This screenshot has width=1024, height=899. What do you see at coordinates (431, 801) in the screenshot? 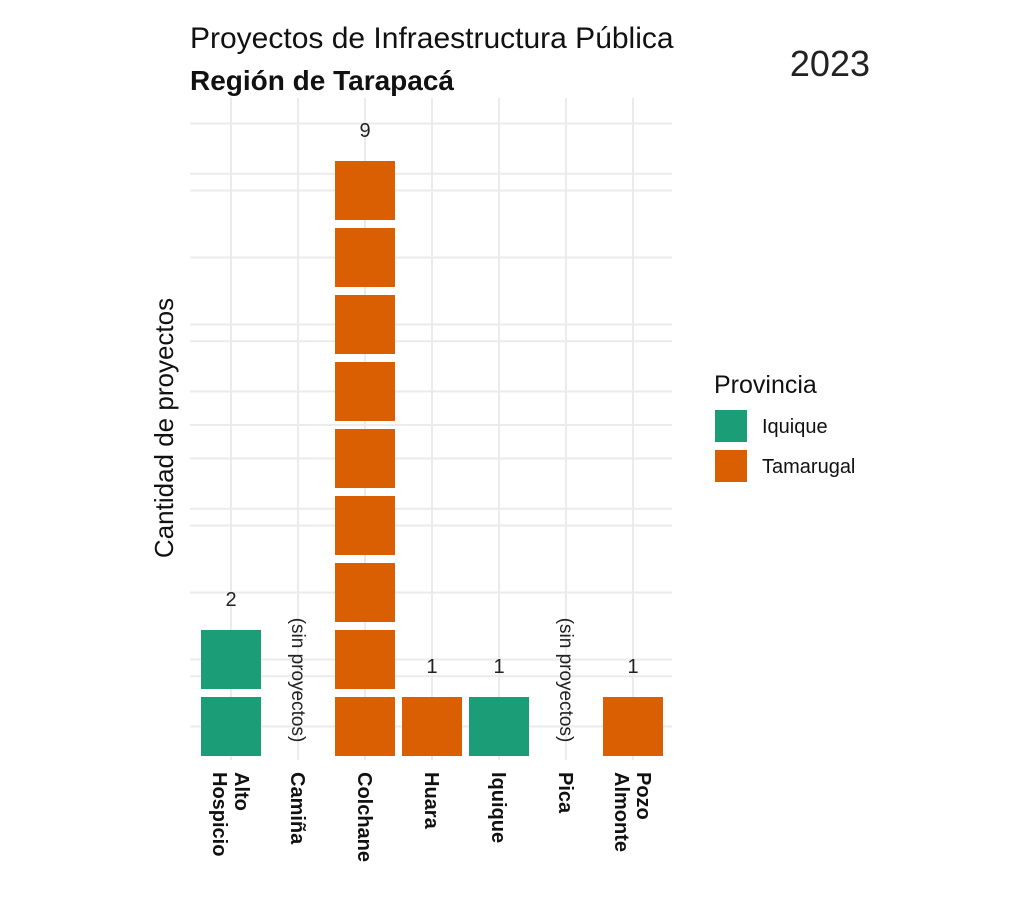
I see `x-tick-label: Huara` at bounding box center [431, 801].